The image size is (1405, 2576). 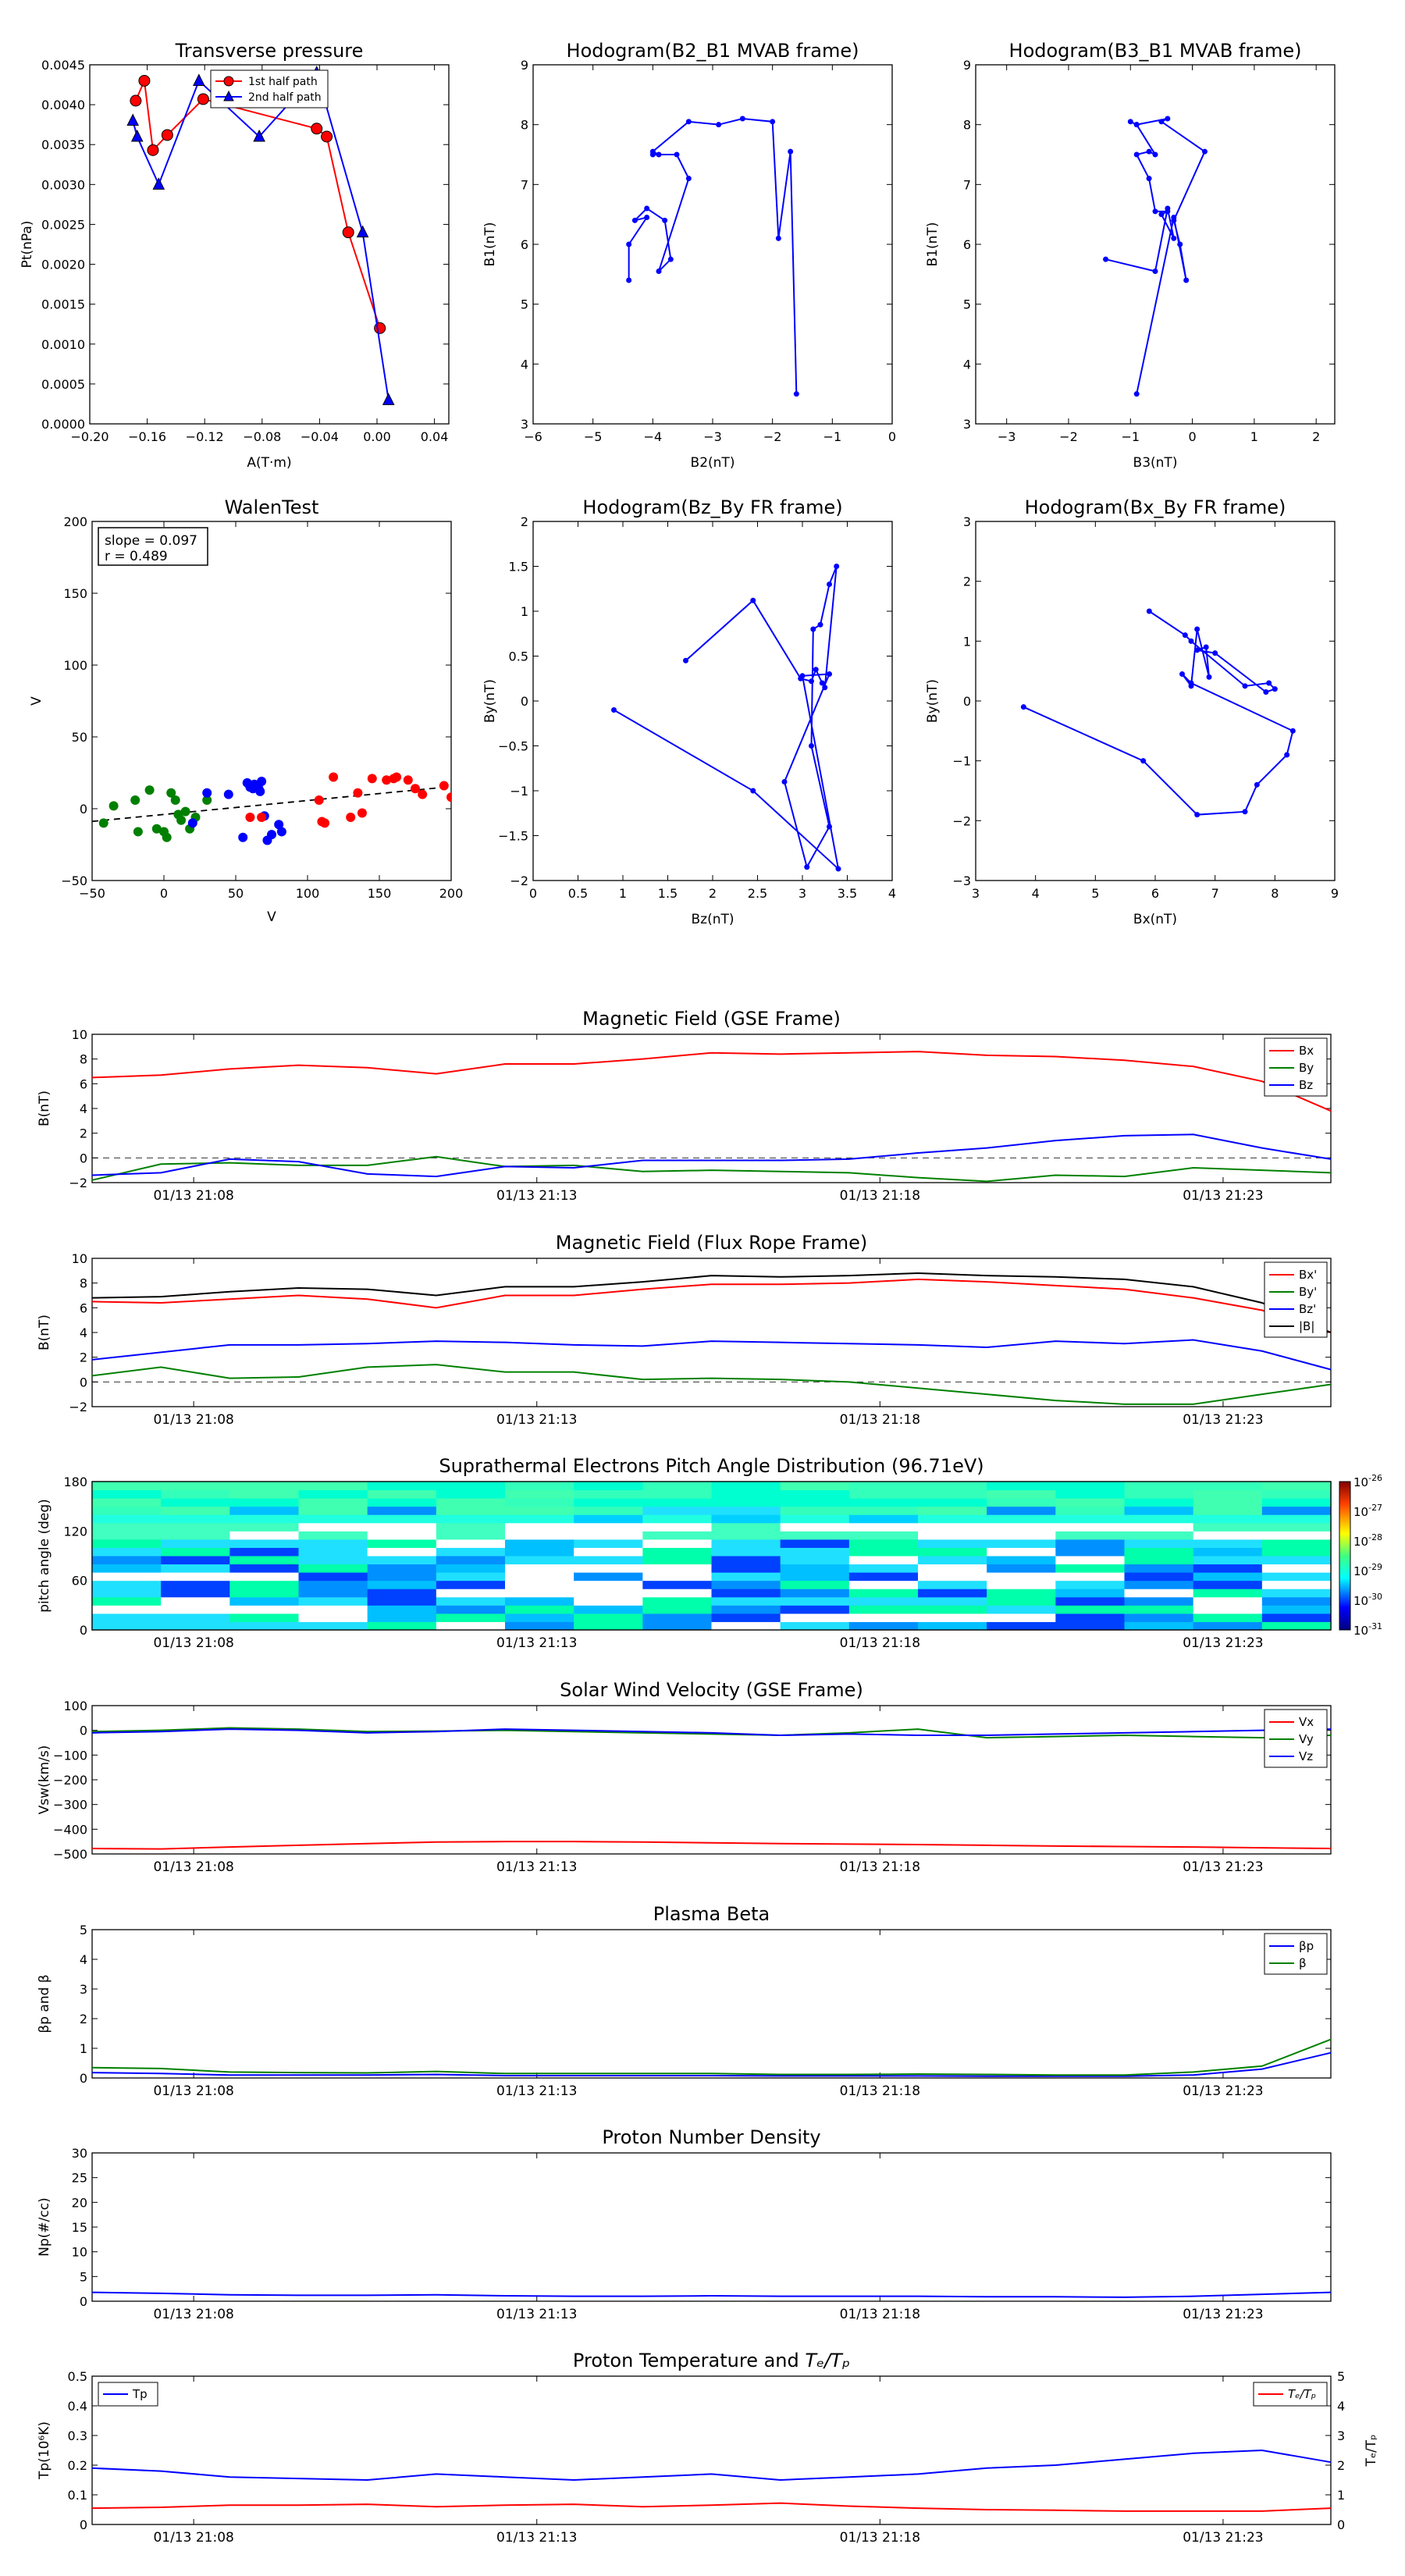 I want to click on x-tick-label: 3, so click(x=803, y=893).